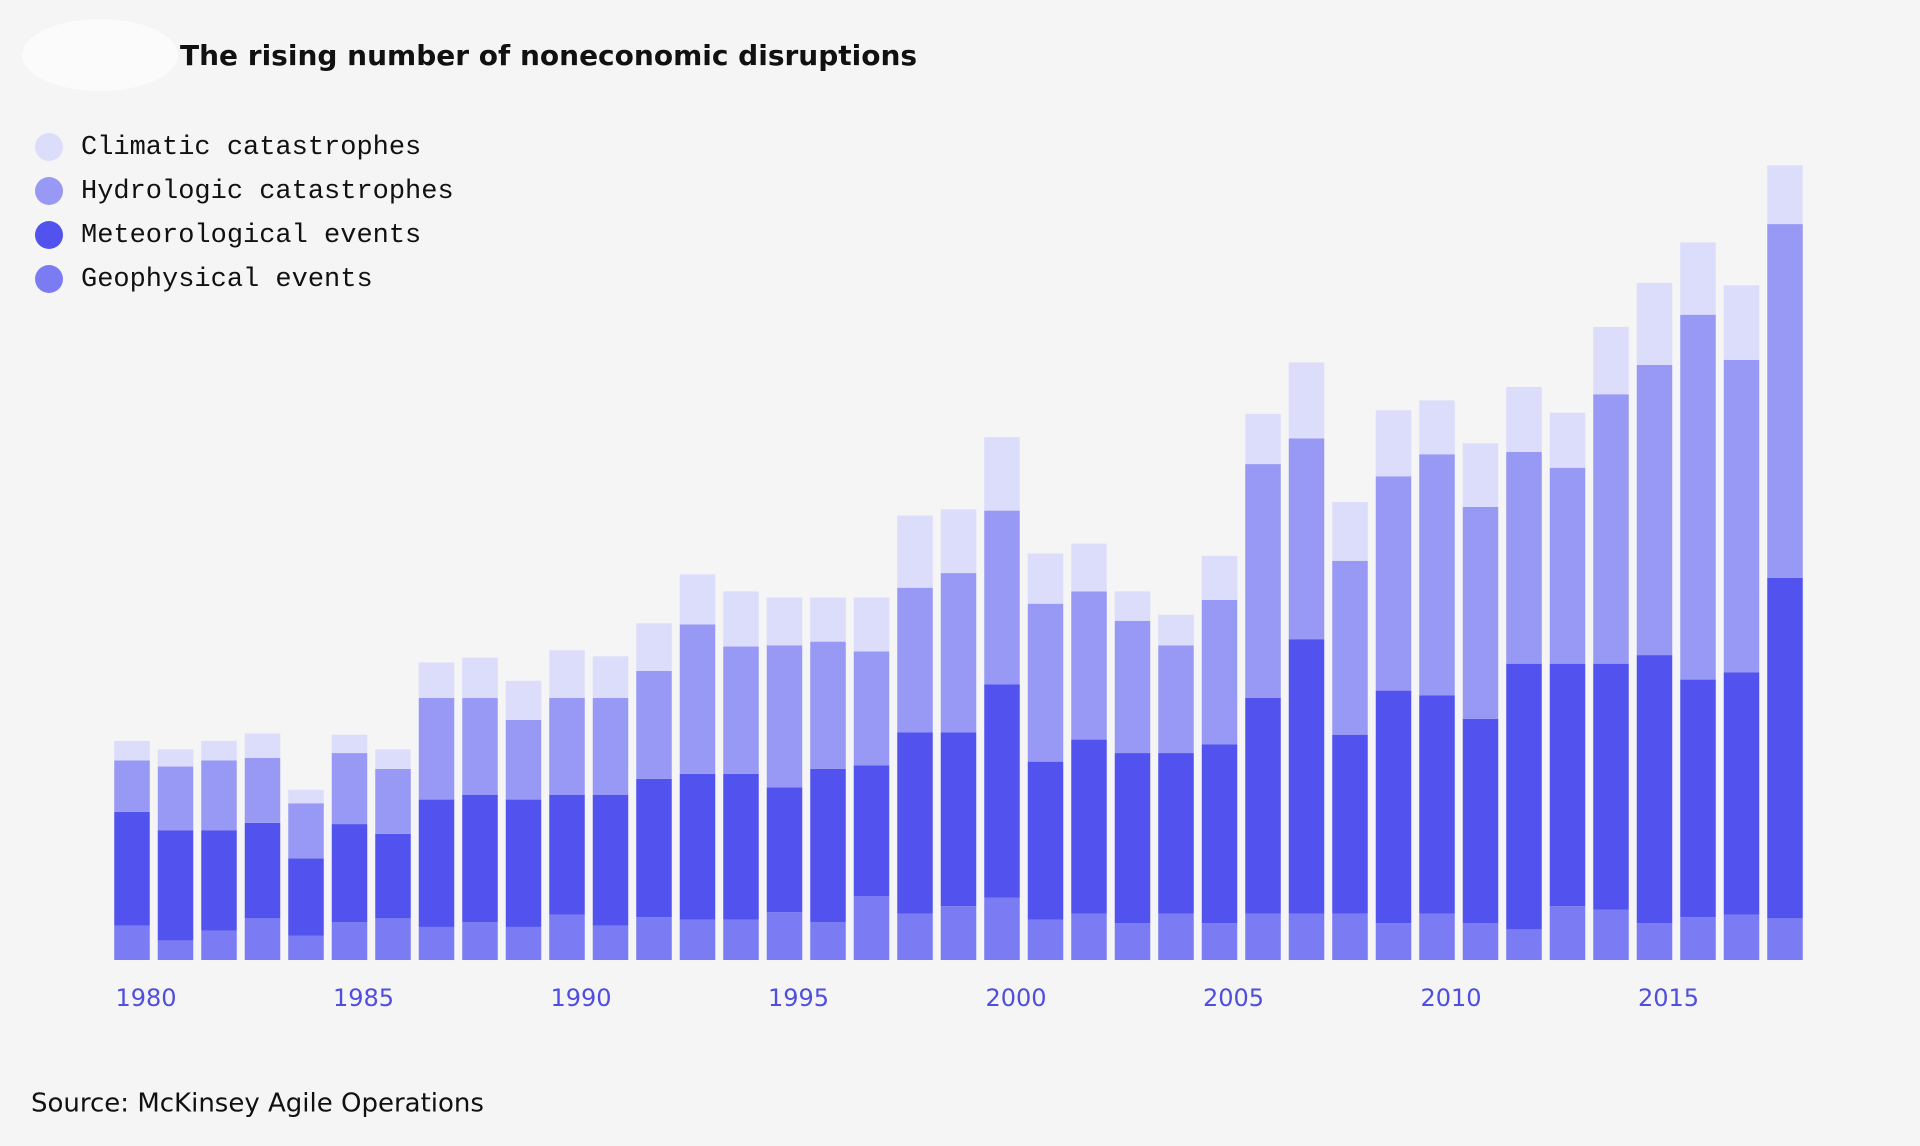 This screenshot has height=1146, width=1920. What do you see at coordinates (227, 280) in the screenshot?
I see `legend-label: Geophysical events` at bounding box center [227, 280].